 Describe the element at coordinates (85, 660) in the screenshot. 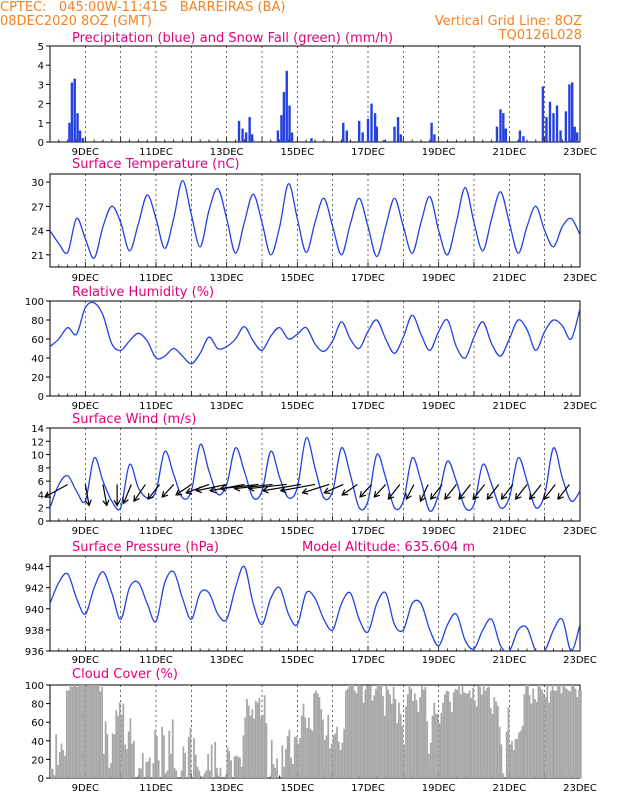

I see `pres-date-label: 9DEC` at that location.